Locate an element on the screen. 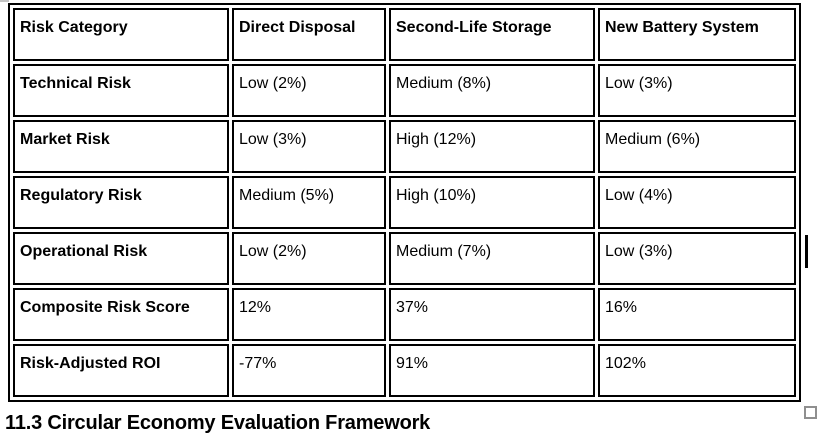 The width and height of the screenshot is (827, 445). column-header-new-battery: New Battery System is located at coordinates (697, 34).